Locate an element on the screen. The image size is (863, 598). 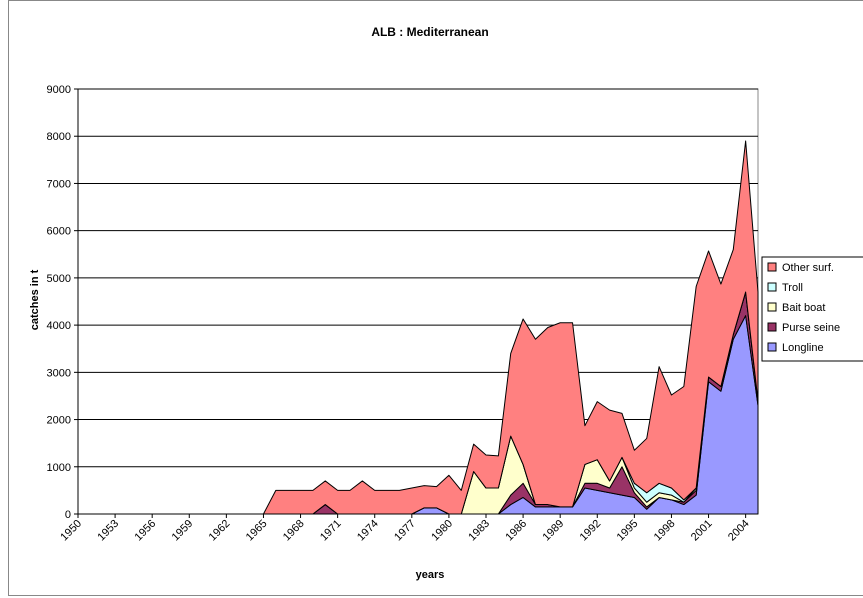
legend-label: Other surf. is located at coordinates (808, 268).